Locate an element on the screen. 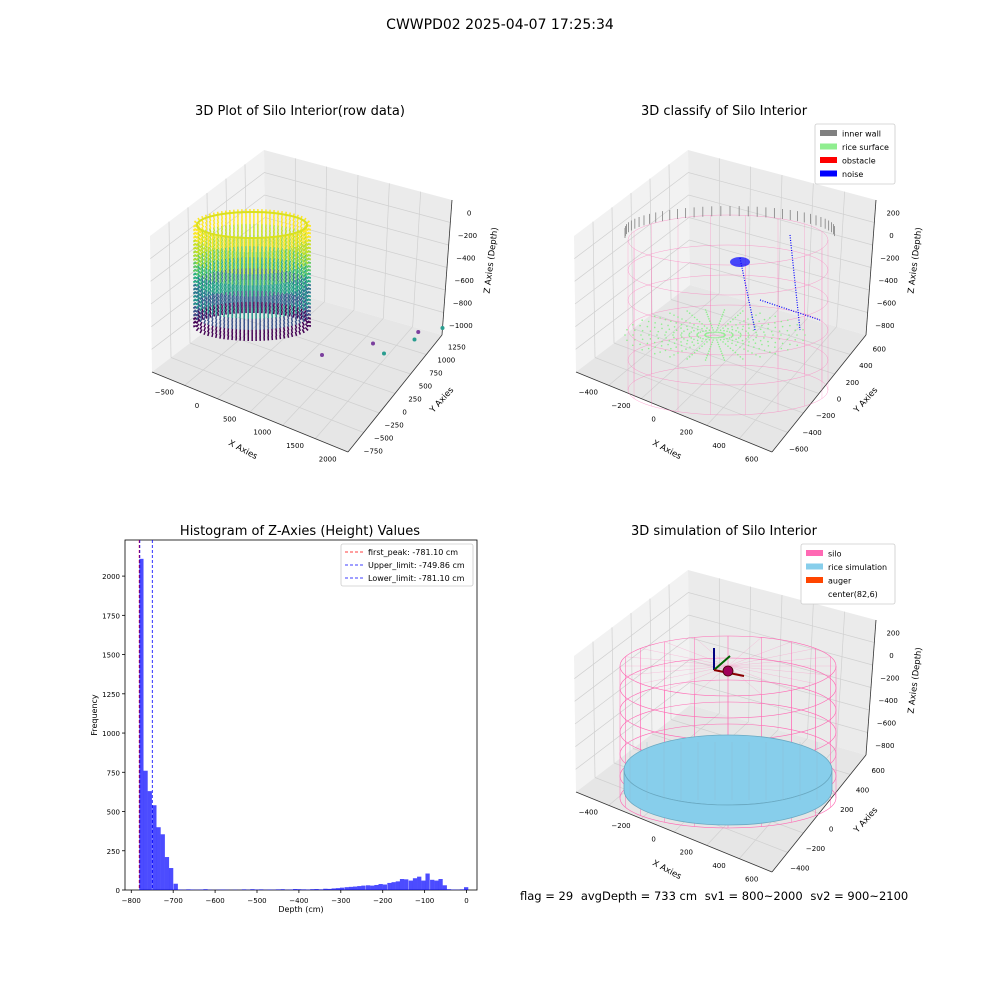 The width and height of the screenshot is (1000, 1000). y-axis-line is located at coordinates (819, 393).